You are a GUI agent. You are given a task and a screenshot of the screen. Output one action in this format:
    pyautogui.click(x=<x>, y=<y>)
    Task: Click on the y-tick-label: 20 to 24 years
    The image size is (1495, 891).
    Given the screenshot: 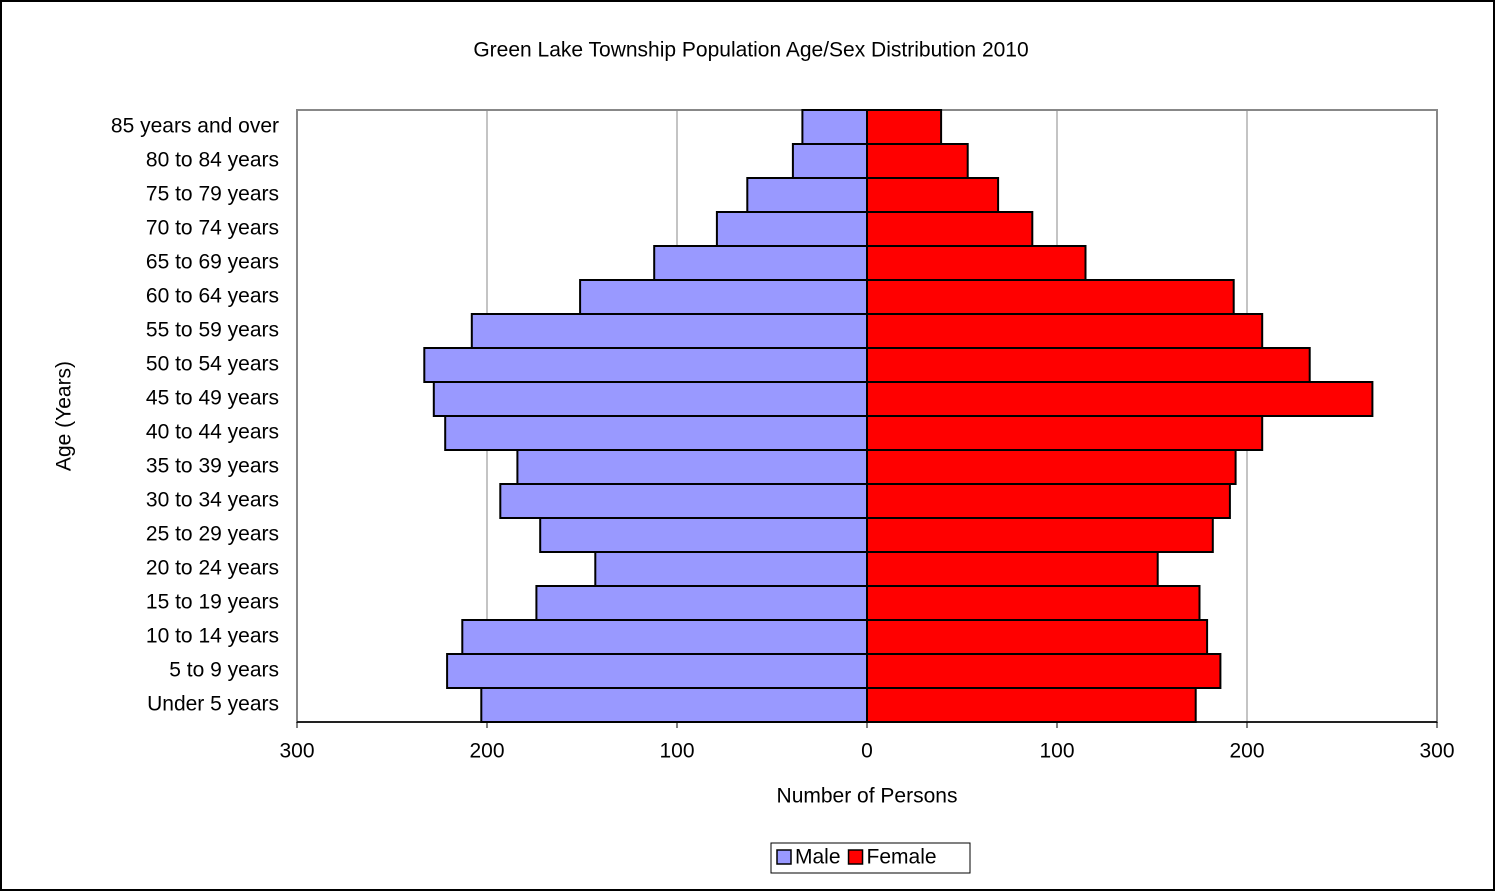 What is the action you would take?
    pyautogui.click(x=212, y=568)
    